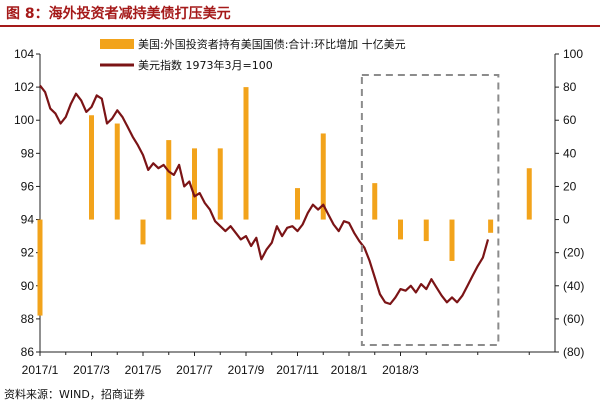 The image size is (600, 405). I want to click on right-tick-label: 60, so click(570, 120).